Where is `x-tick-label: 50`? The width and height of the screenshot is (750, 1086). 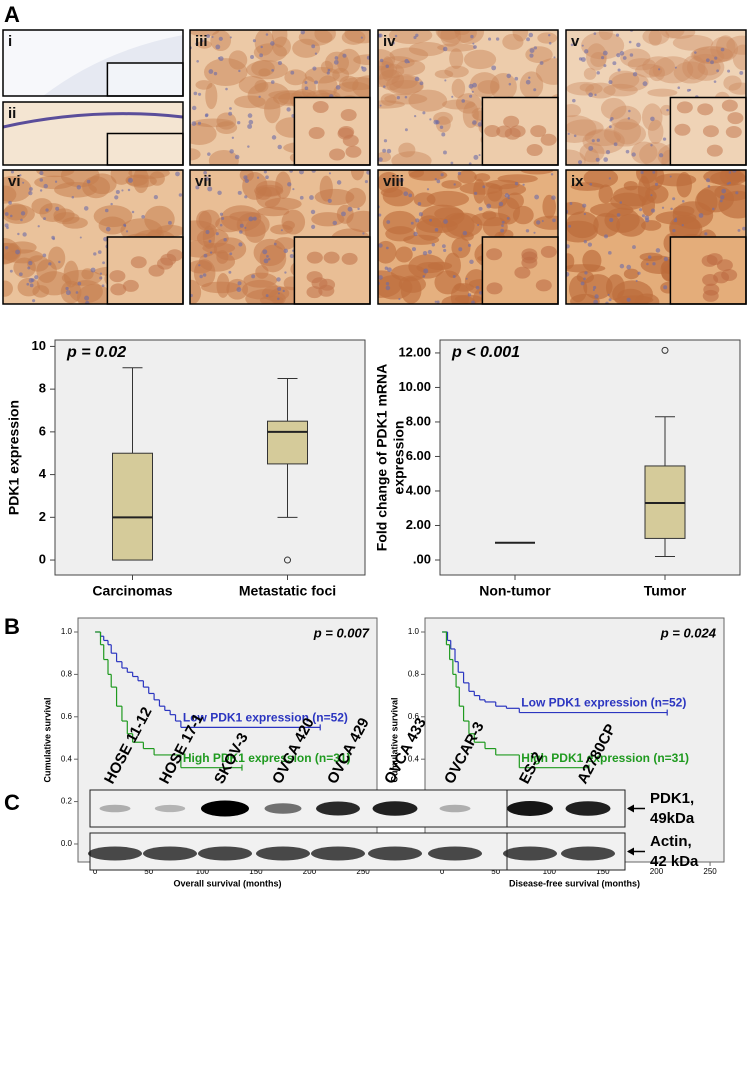
x-tick-label: 50 is located at coordinates (495, 871).